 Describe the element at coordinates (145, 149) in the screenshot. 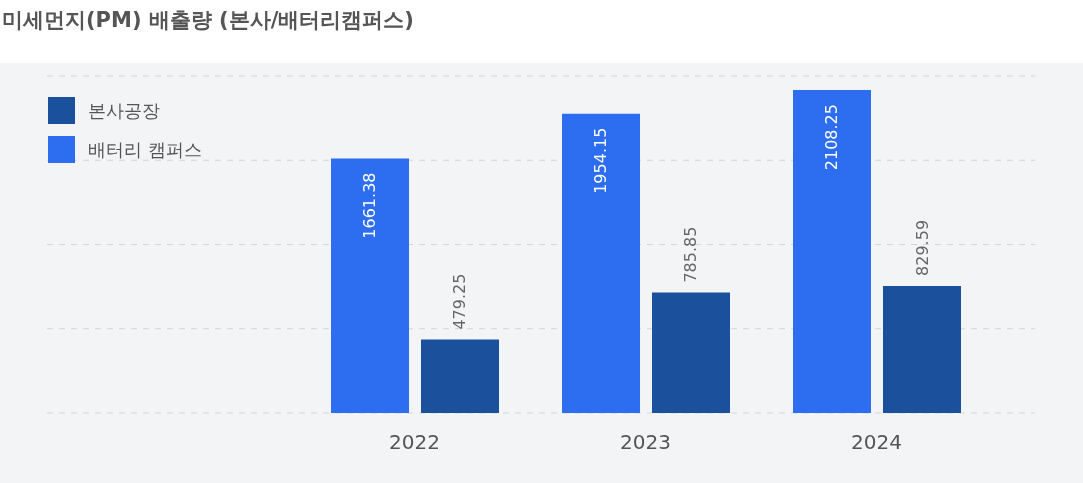

I see `legend-label: 배터리 캠퍼스` at that location.